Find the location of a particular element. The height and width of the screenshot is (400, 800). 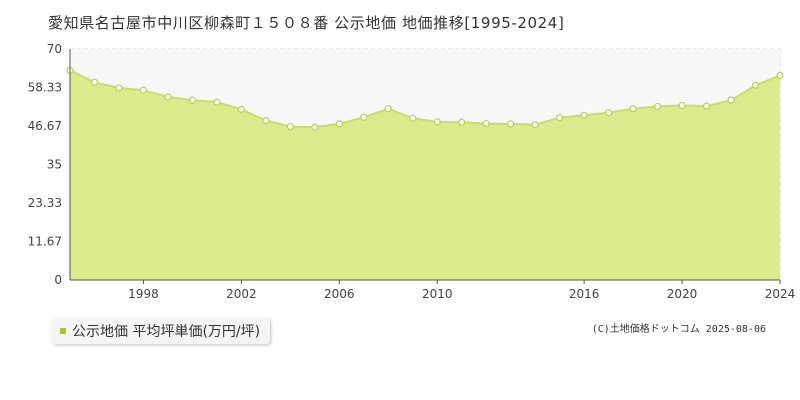

y-tick-label: 35 is located at coordinates (54, 165).